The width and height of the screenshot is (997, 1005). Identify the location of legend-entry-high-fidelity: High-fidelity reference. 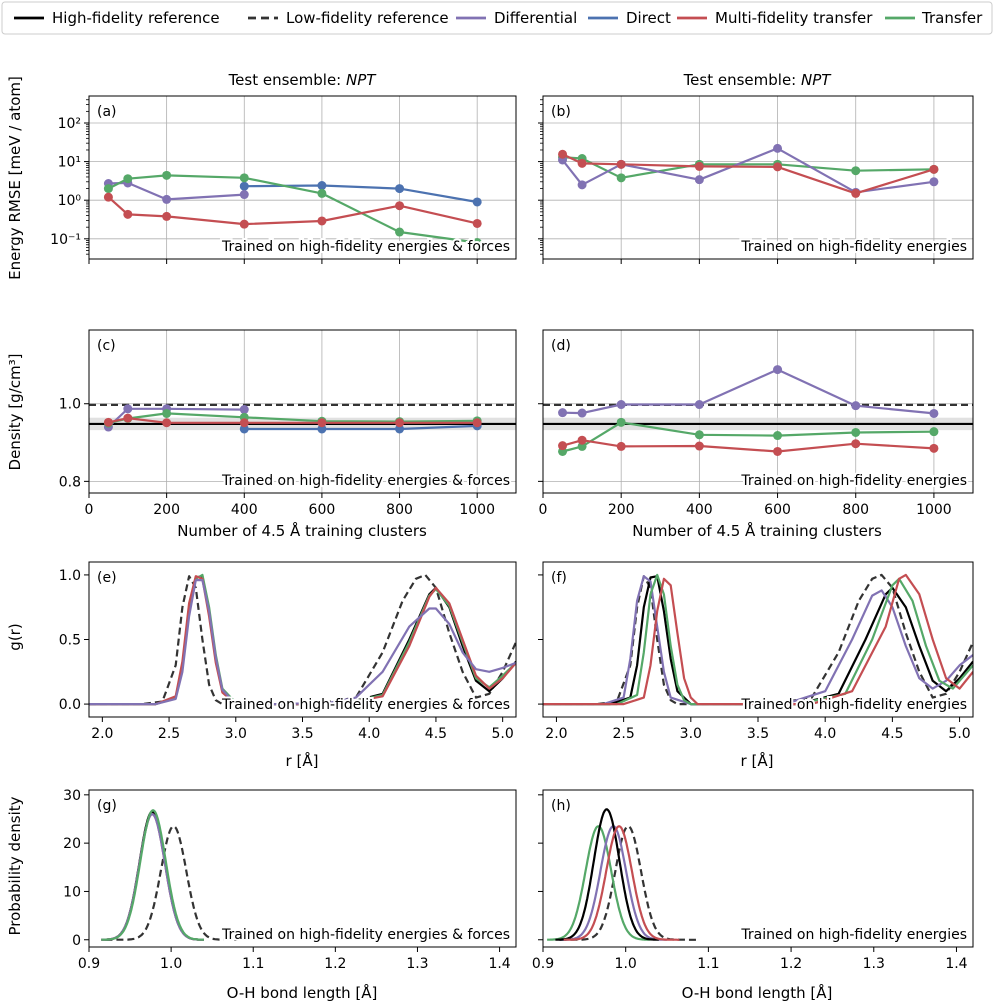
(117, 18).